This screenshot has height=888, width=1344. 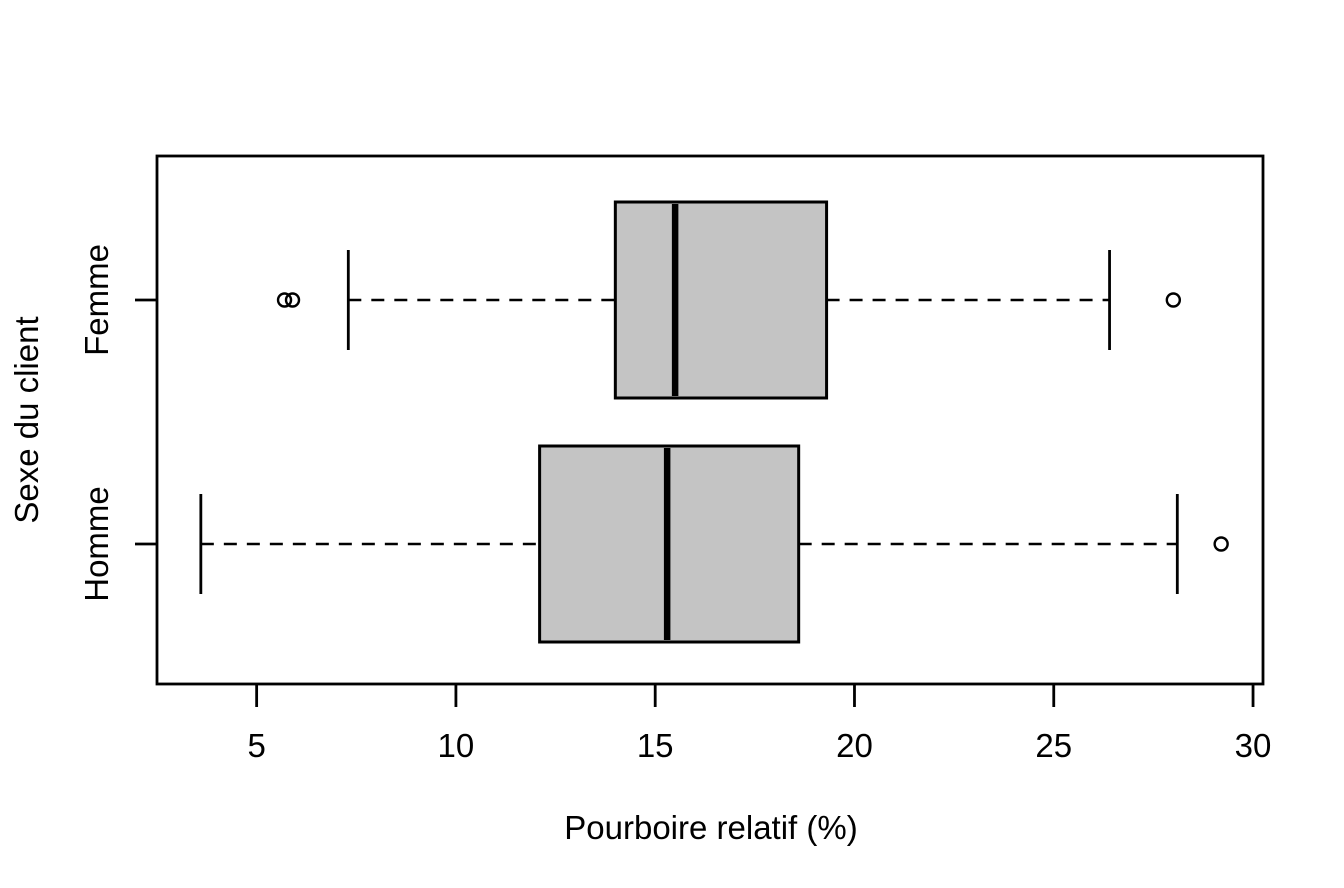 I want to click on y-tick-label-femme: Femme, so click(x=96, y=300).